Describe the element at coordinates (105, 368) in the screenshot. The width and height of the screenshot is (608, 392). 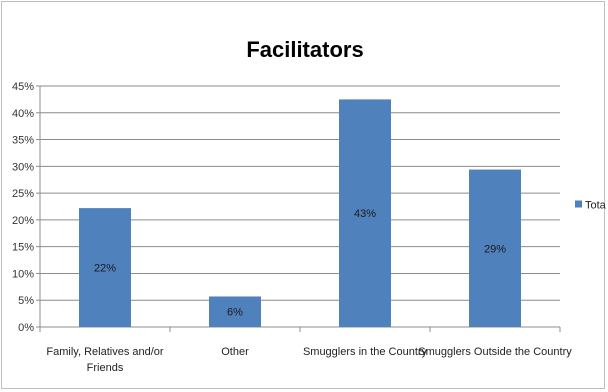
I see `category-label: Friends` at that location.